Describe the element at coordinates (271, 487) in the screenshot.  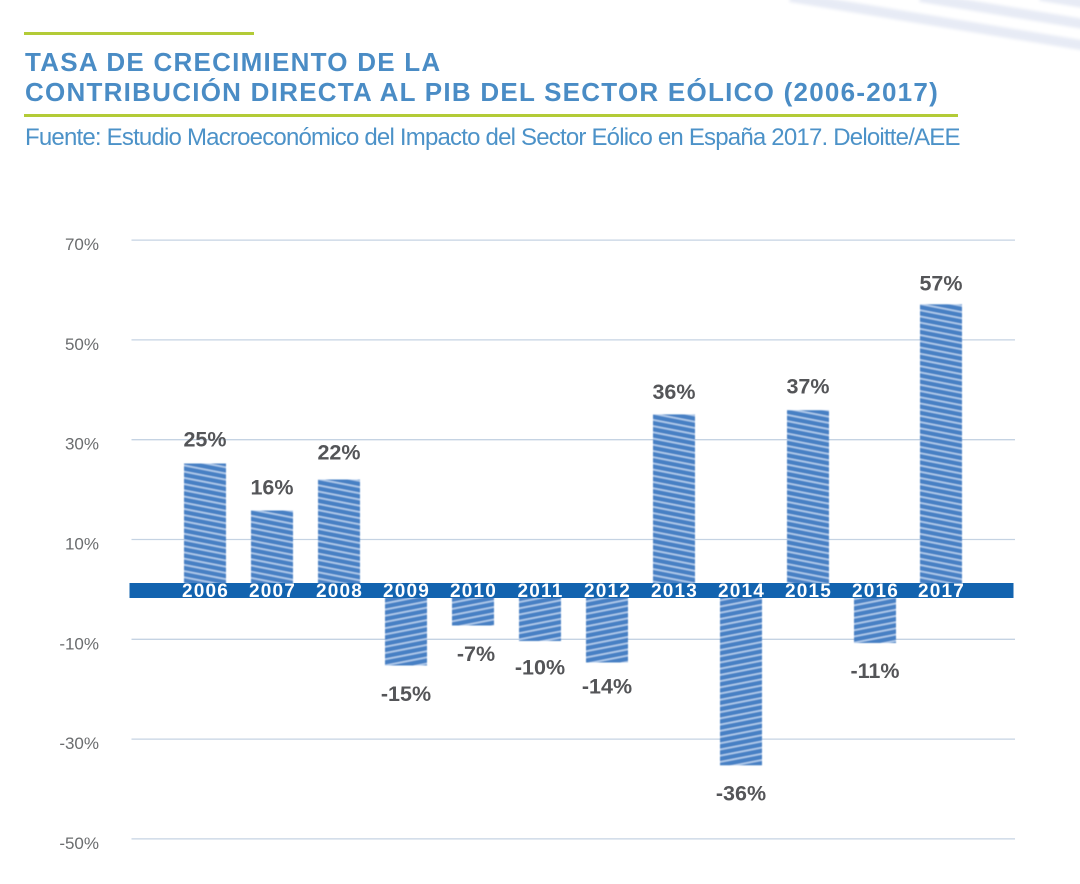
I see `svg-text: 16%` at that location.